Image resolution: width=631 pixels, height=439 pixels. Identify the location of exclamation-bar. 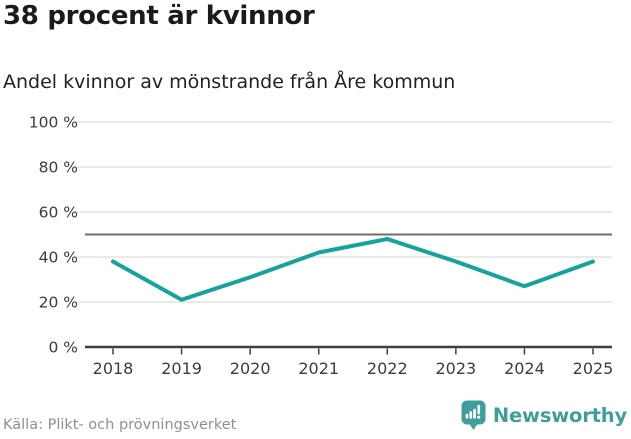
(478, 409).